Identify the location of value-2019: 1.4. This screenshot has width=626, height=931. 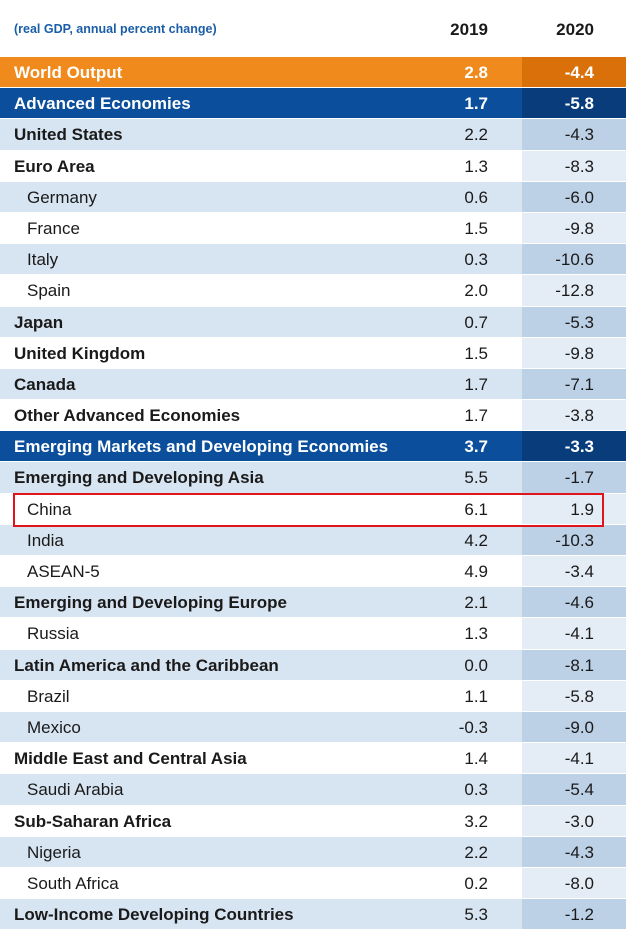
(476, 759).